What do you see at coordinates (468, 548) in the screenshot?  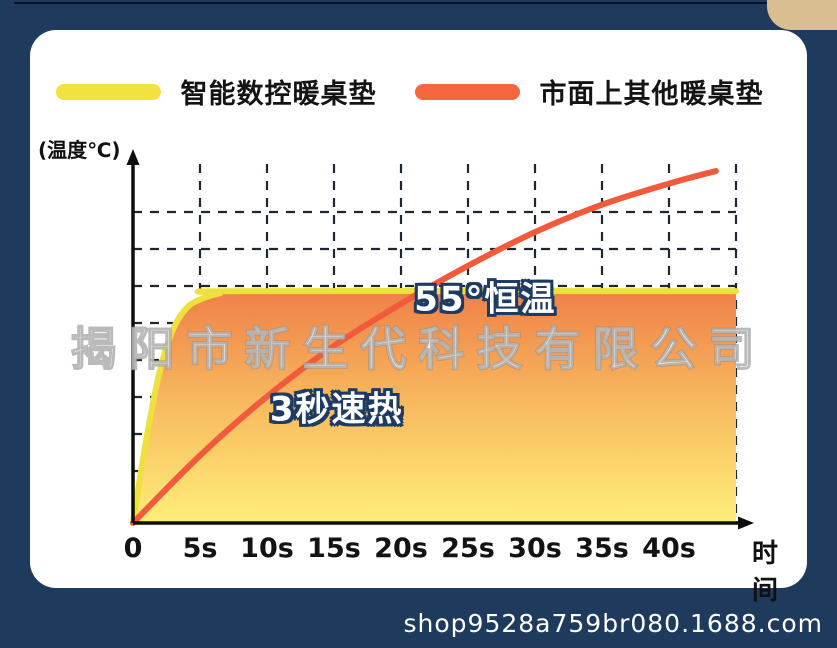 I see `x-tick-25s: 25s` at bounding box center [468, 548].